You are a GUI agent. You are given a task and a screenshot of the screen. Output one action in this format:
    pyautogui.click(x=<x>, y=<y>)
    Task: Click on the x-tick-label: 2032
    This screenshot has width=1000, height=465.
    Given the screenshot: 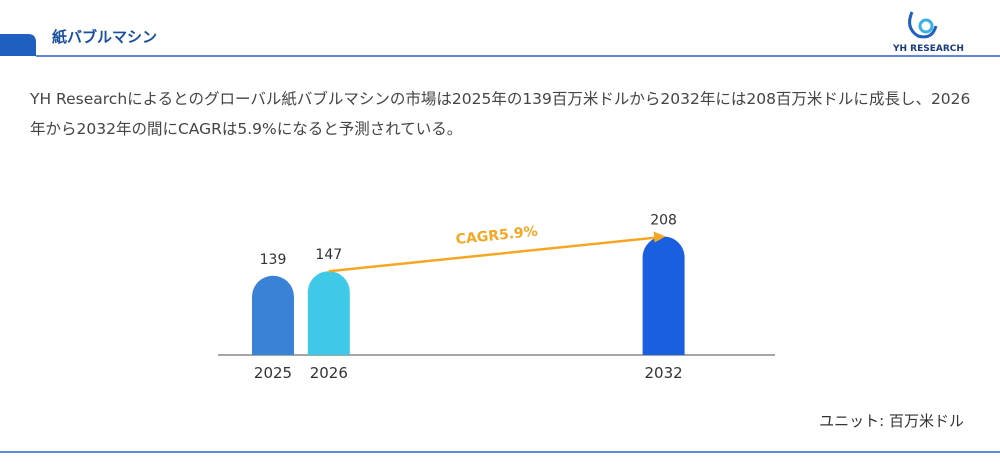 What is the action you would take?
    pyautogui.click(x=664, y=373)
    